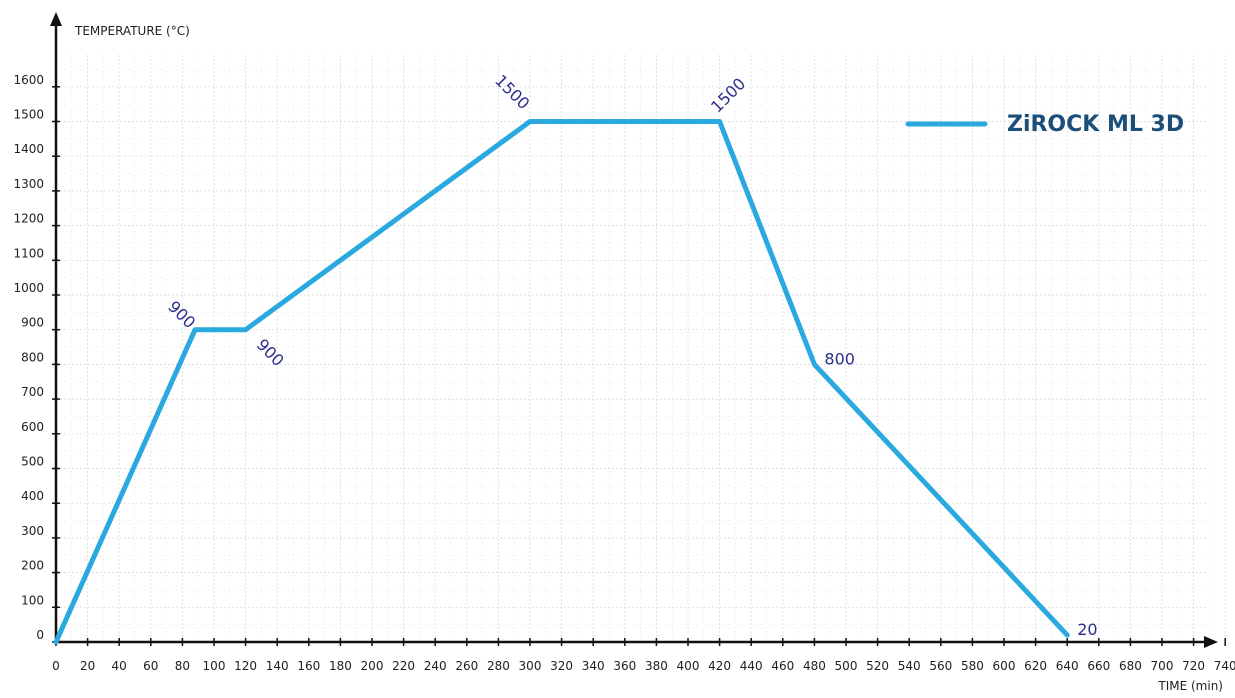  What do you see at coordinates (846, 666) in the screenshot?
I see `x-tick-label-500: 500` at bounding box center [846, 666].